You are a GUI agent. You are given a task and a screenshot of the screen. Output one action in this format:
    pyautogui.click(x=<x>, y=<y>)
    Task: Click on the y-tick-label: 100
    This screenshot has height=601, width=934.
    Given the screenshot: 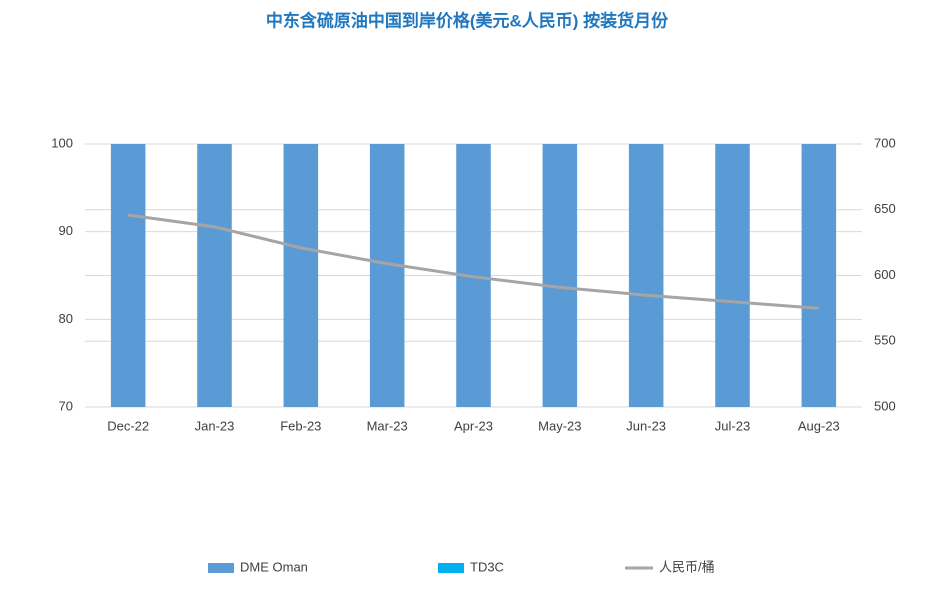 What is the action you would take?
    pyautogui.click(x=62, y=142)
    